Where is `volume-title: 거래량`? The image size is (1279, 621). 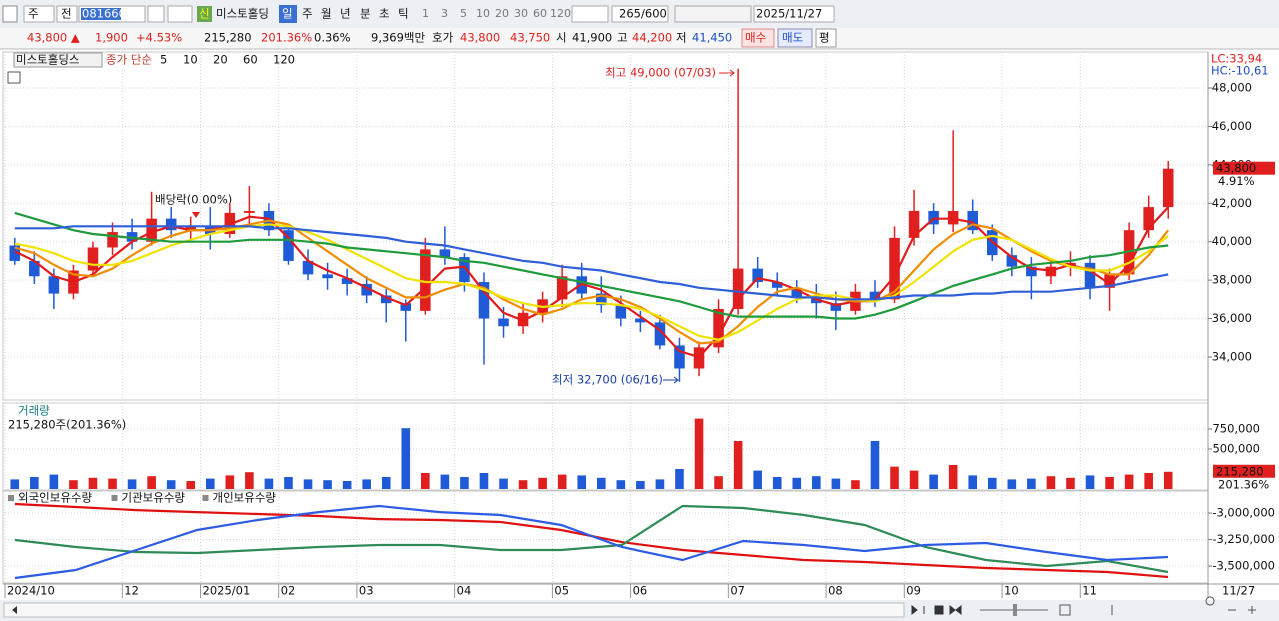 volume-title: 거래량 is located at coordinates (34, 411).